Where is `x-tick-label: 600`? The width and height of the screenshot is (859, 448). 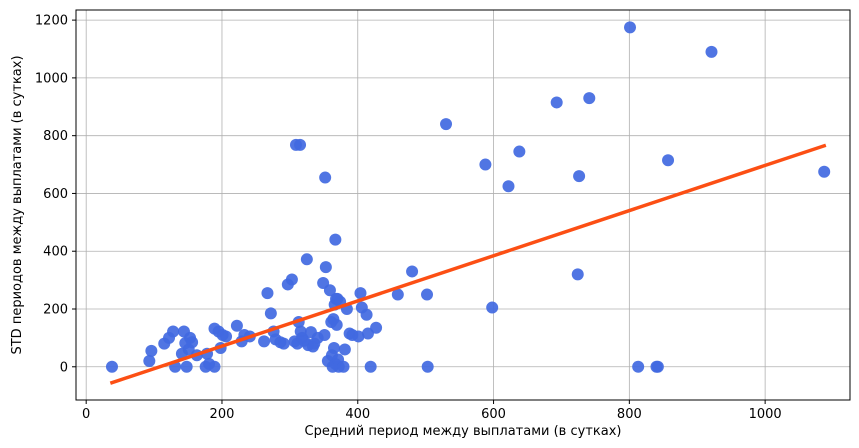
x-tick-label: 600 is located at coordinates (493, 414).